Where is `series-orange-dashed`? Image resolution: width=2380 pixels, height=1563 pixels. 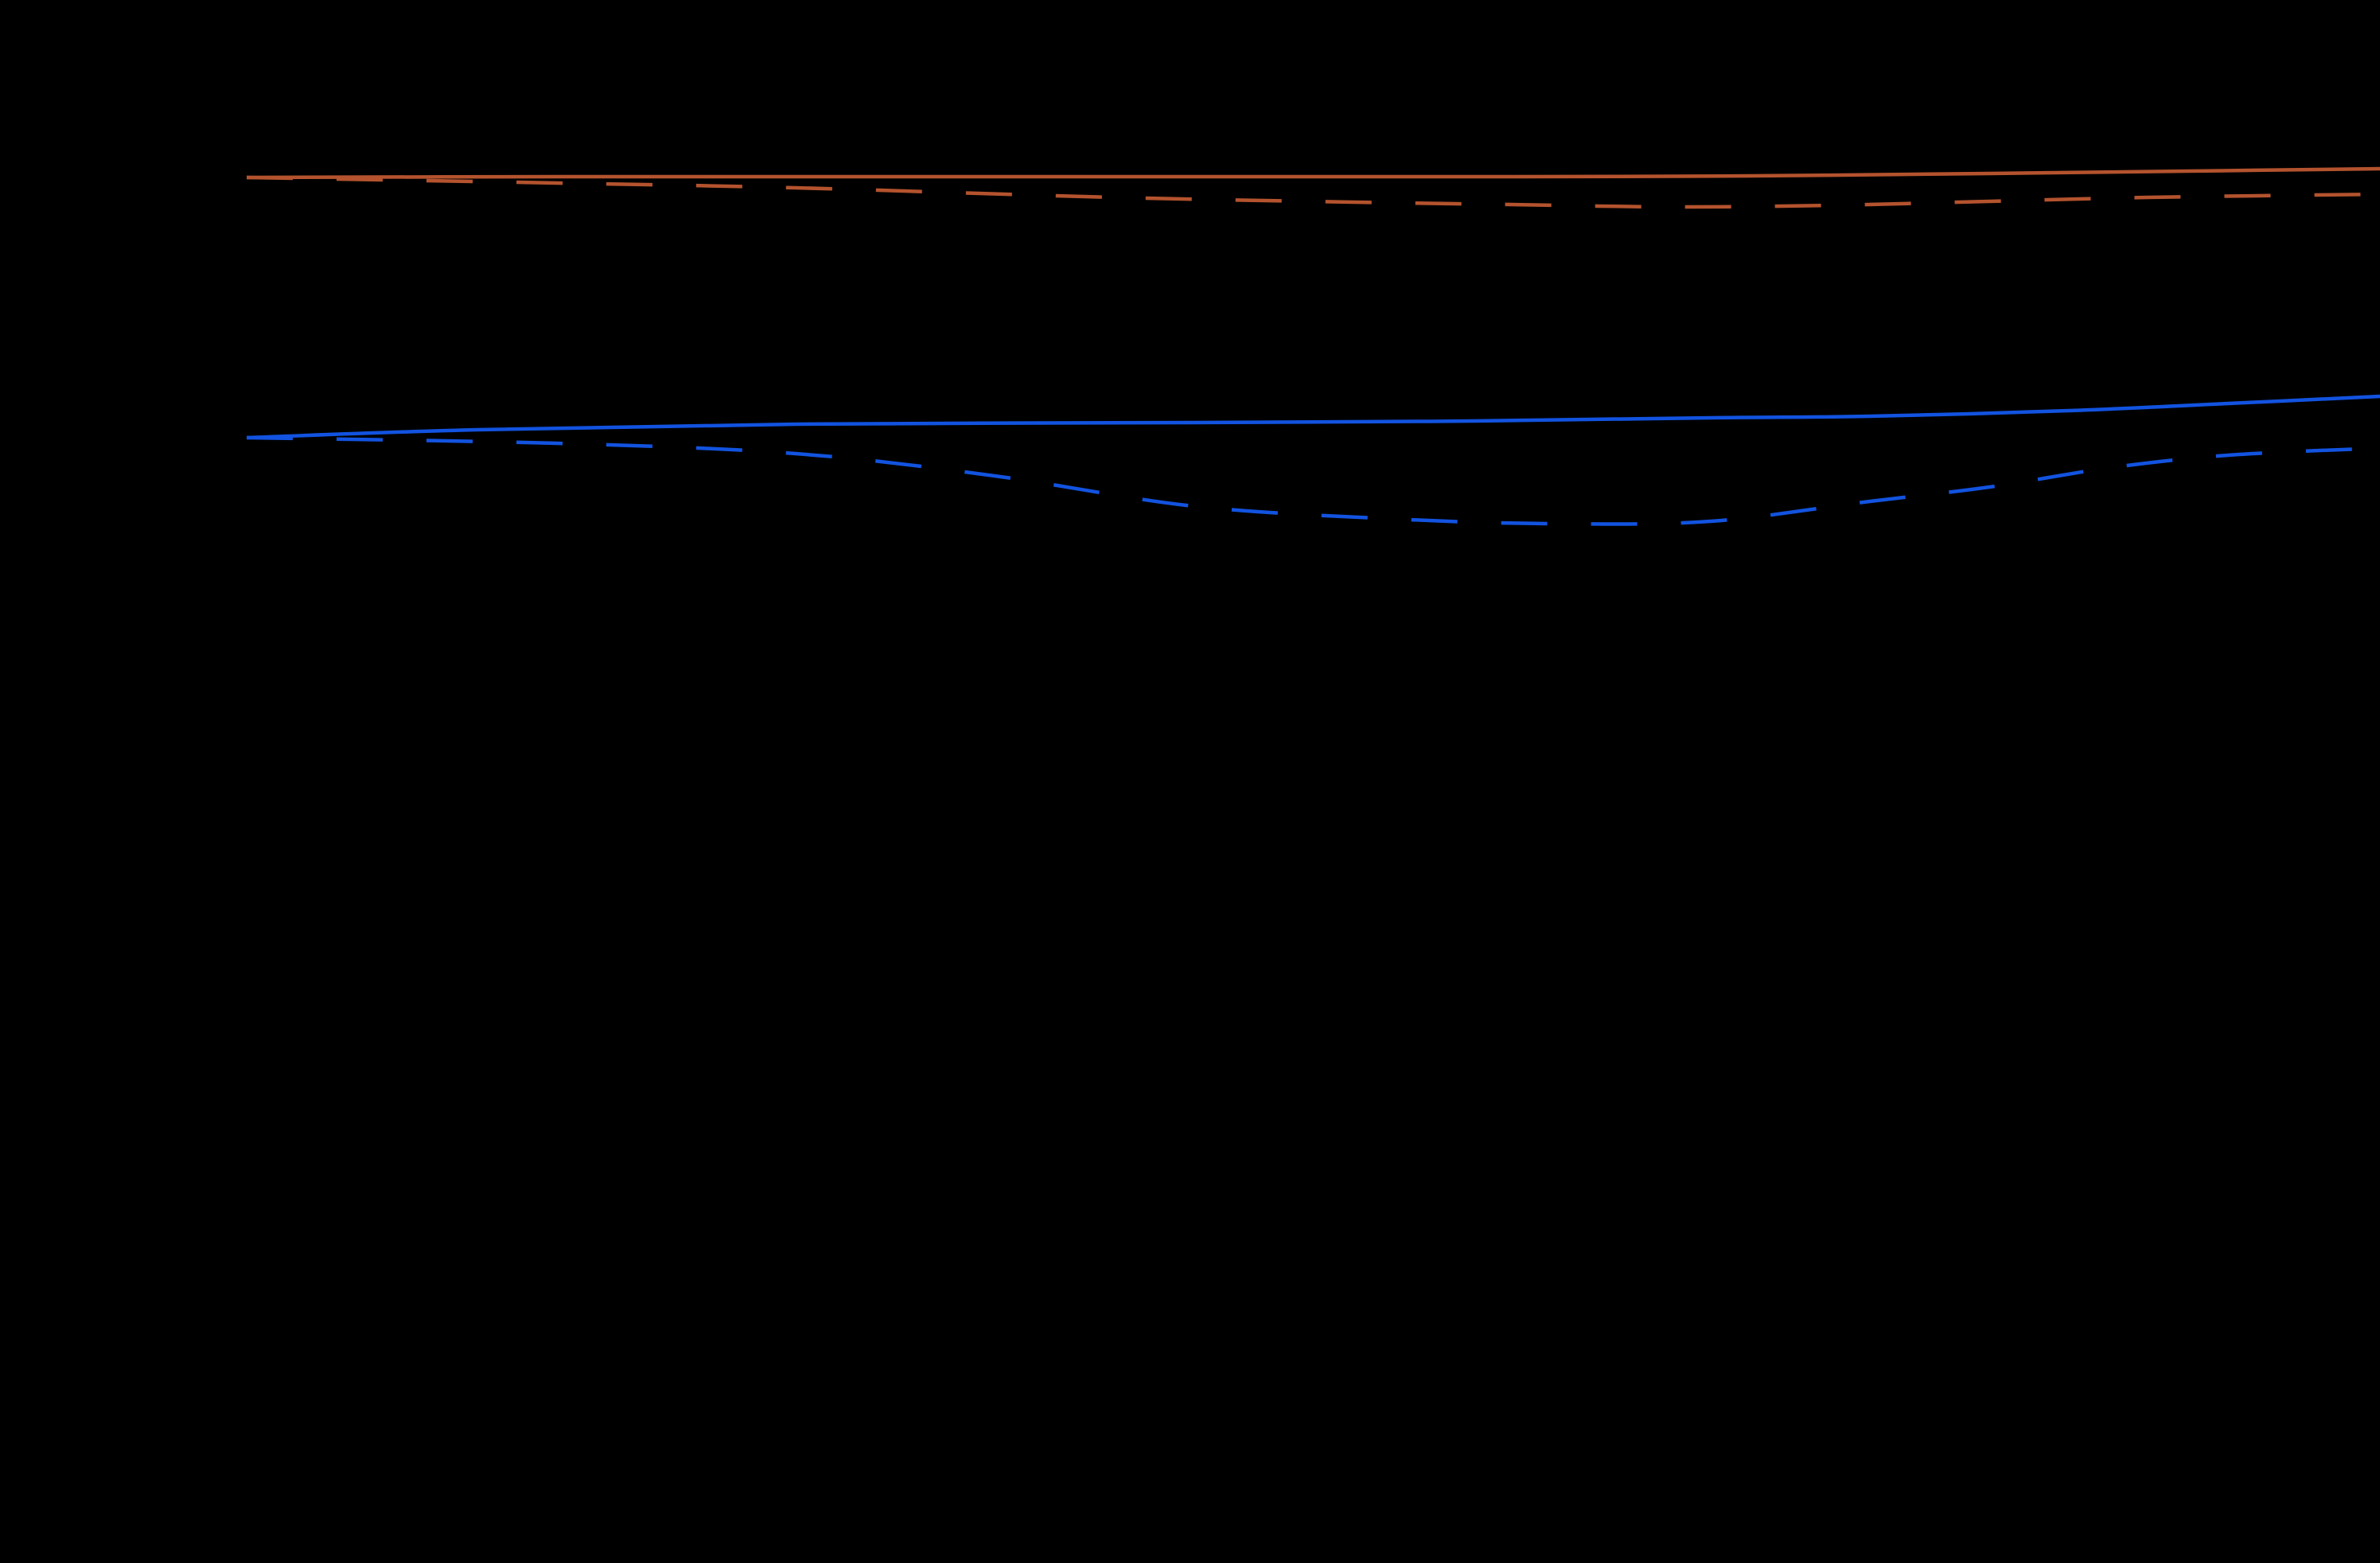
series-orange-dashed is located at coordinates (1313, 192).